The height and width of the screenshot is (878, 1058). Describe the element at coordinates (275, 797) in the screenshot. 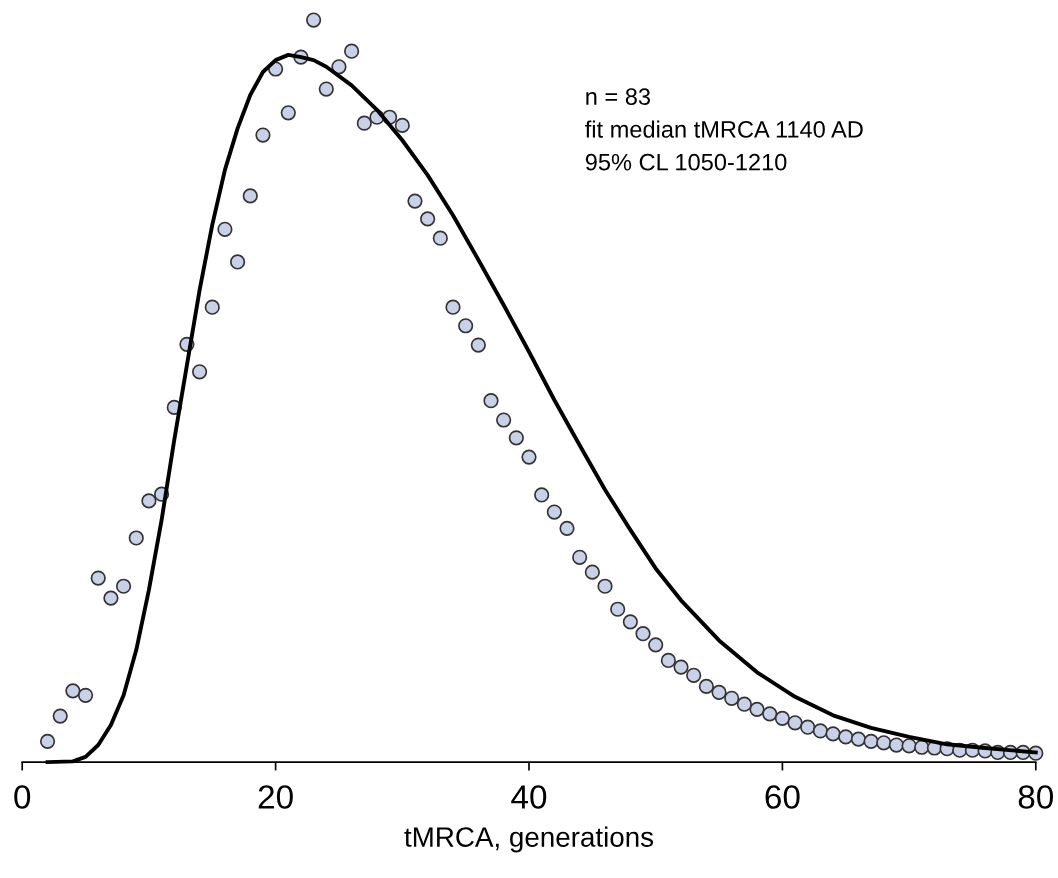

I see `x-tick-label: 20` at that location.